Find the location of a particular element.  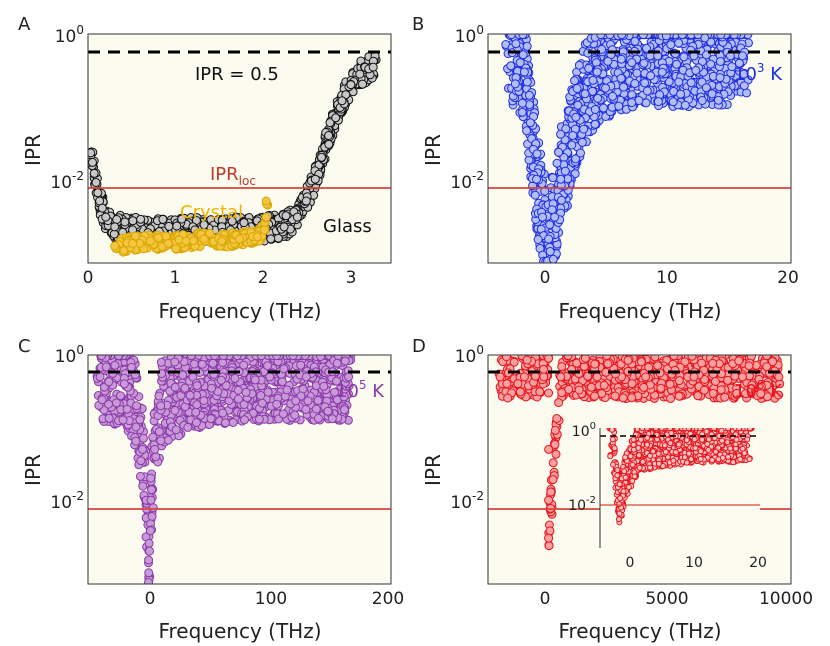

scatter-cloud-a is located at coordinates (234, 154).